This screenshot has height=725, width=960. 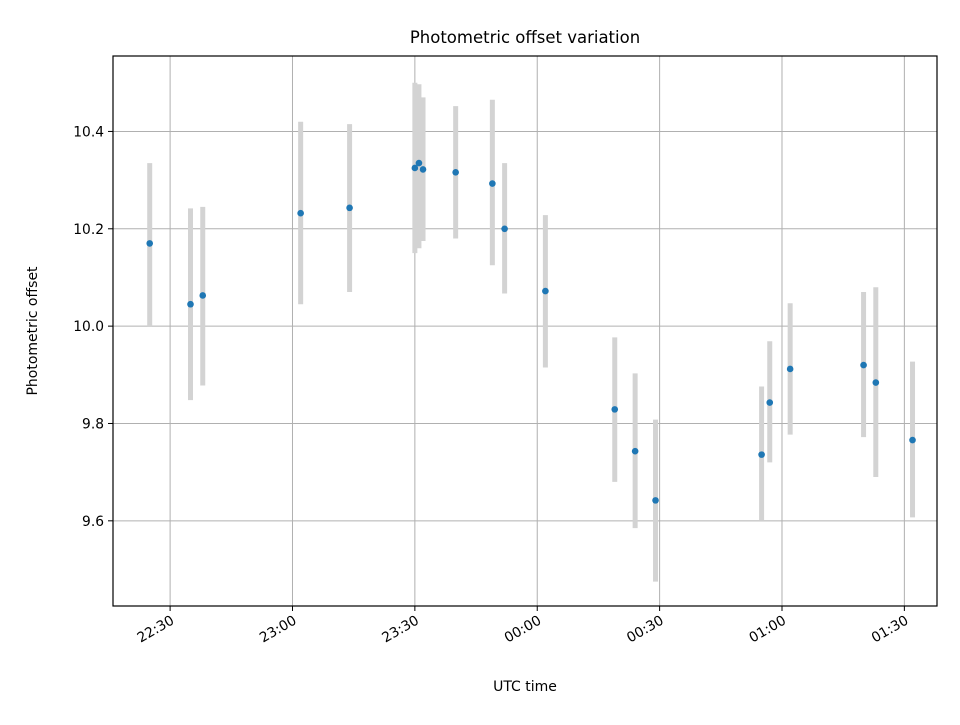 I want to click on y-tick-label: 10.2, so click(x=88, y=230).